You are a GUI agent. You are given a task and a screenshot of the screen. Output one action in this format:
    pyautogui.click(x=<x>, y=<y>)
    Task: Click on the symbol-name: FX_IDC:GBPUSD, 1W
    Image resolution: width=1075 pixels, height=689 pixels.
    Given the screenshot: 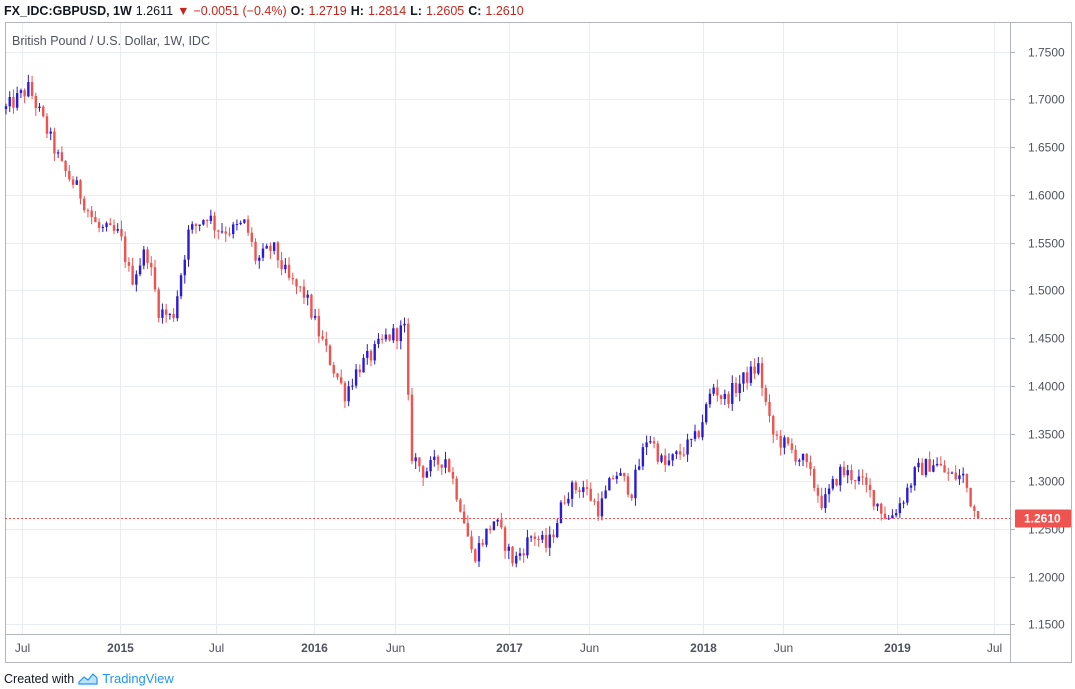 What is the action you would take?
    pyautogui.click(x=68, y=11)
    